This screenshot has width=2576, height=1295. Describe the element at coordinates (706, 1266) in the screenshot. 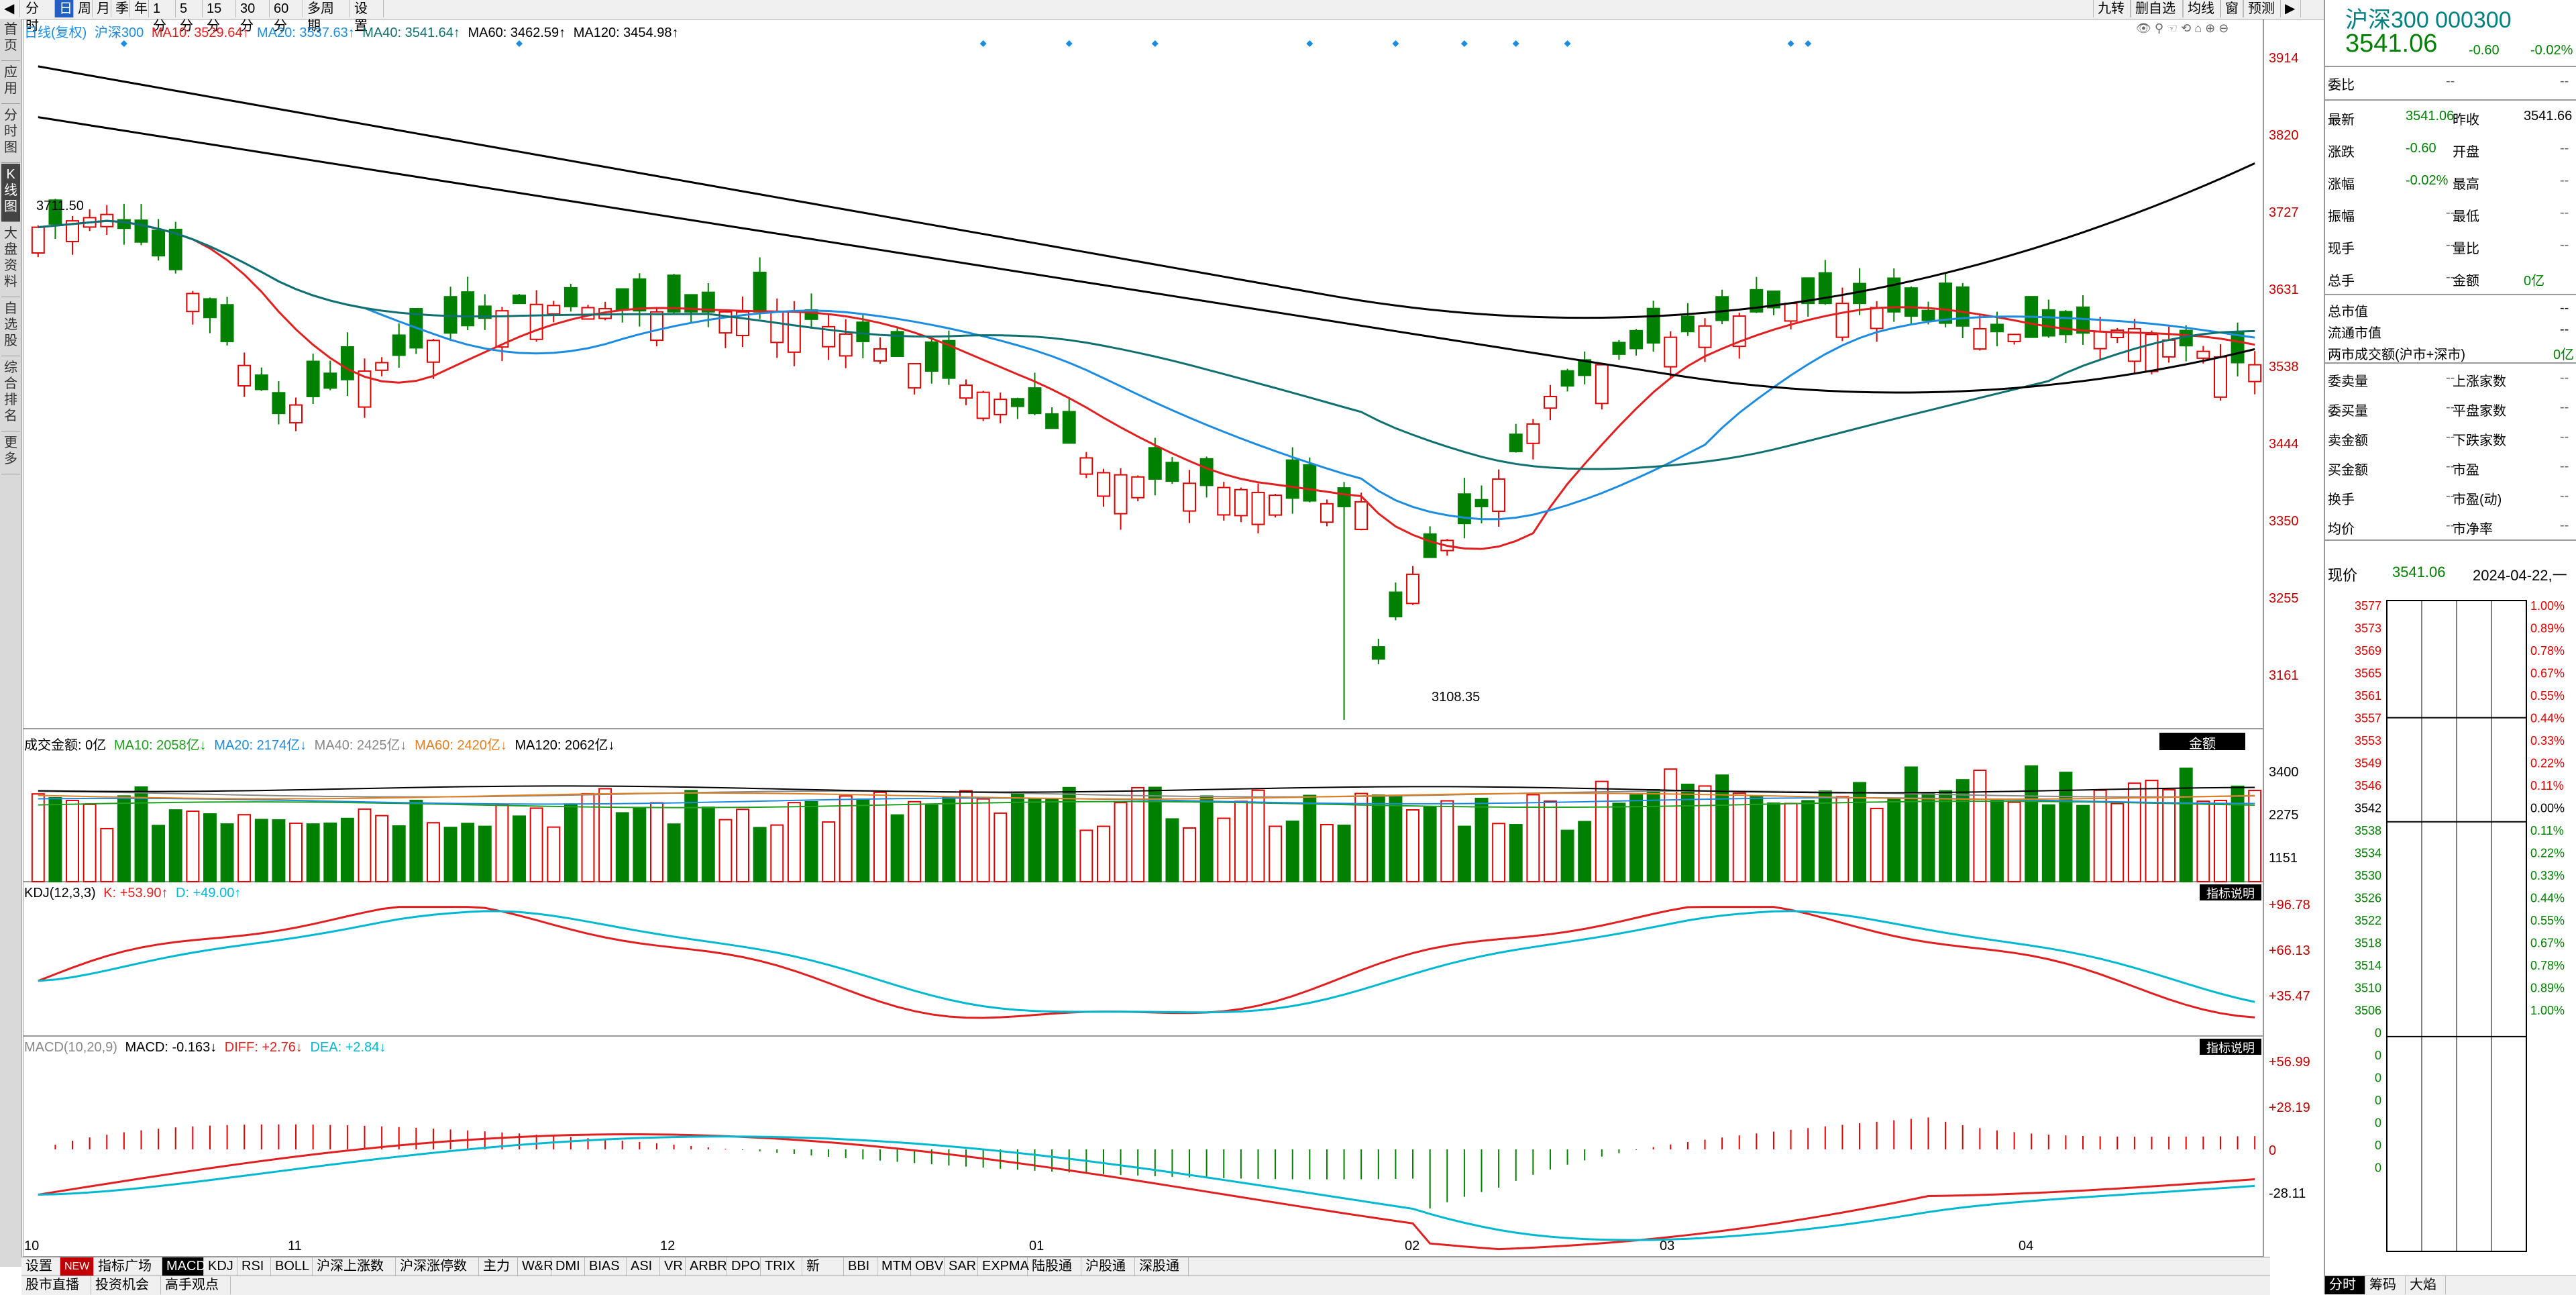

I see `indicator-tab-15: ARBR` at that location.